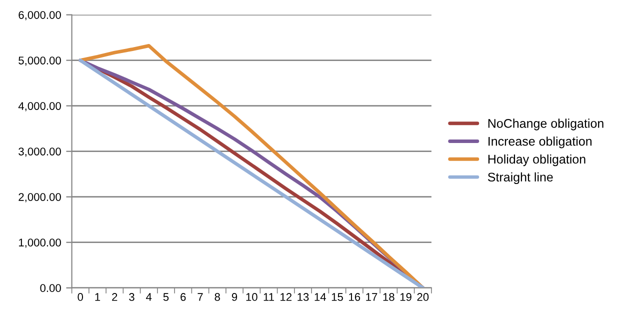 The width and height of the screenshot is (619, 329). Describe the element at coordinates (97, 297) in the screenshot. I see `x-tick-label: 1` at that location.